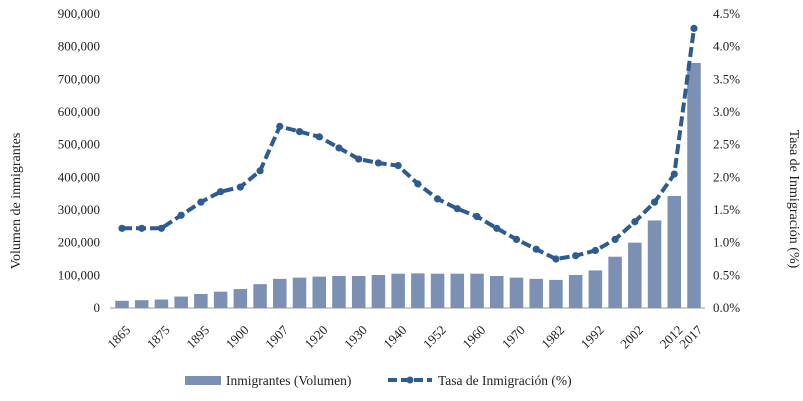 This screenshot has width=803, height=401. Describe the element at coordinates (726, 13) in the screenshot. I see `right-tick-label: 4.5%` at that location.